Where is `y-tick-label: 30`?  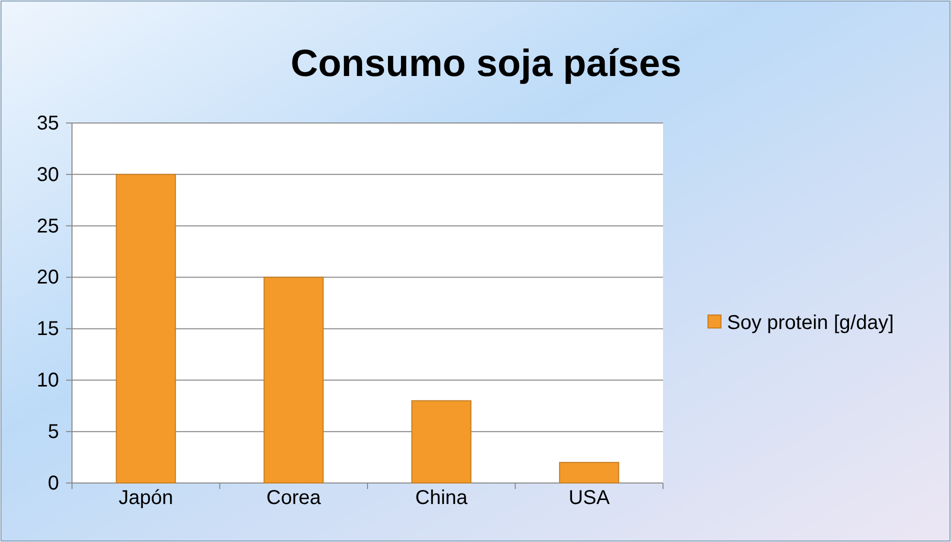
y-tick-label: 30 is located at coordinates (47, 175).